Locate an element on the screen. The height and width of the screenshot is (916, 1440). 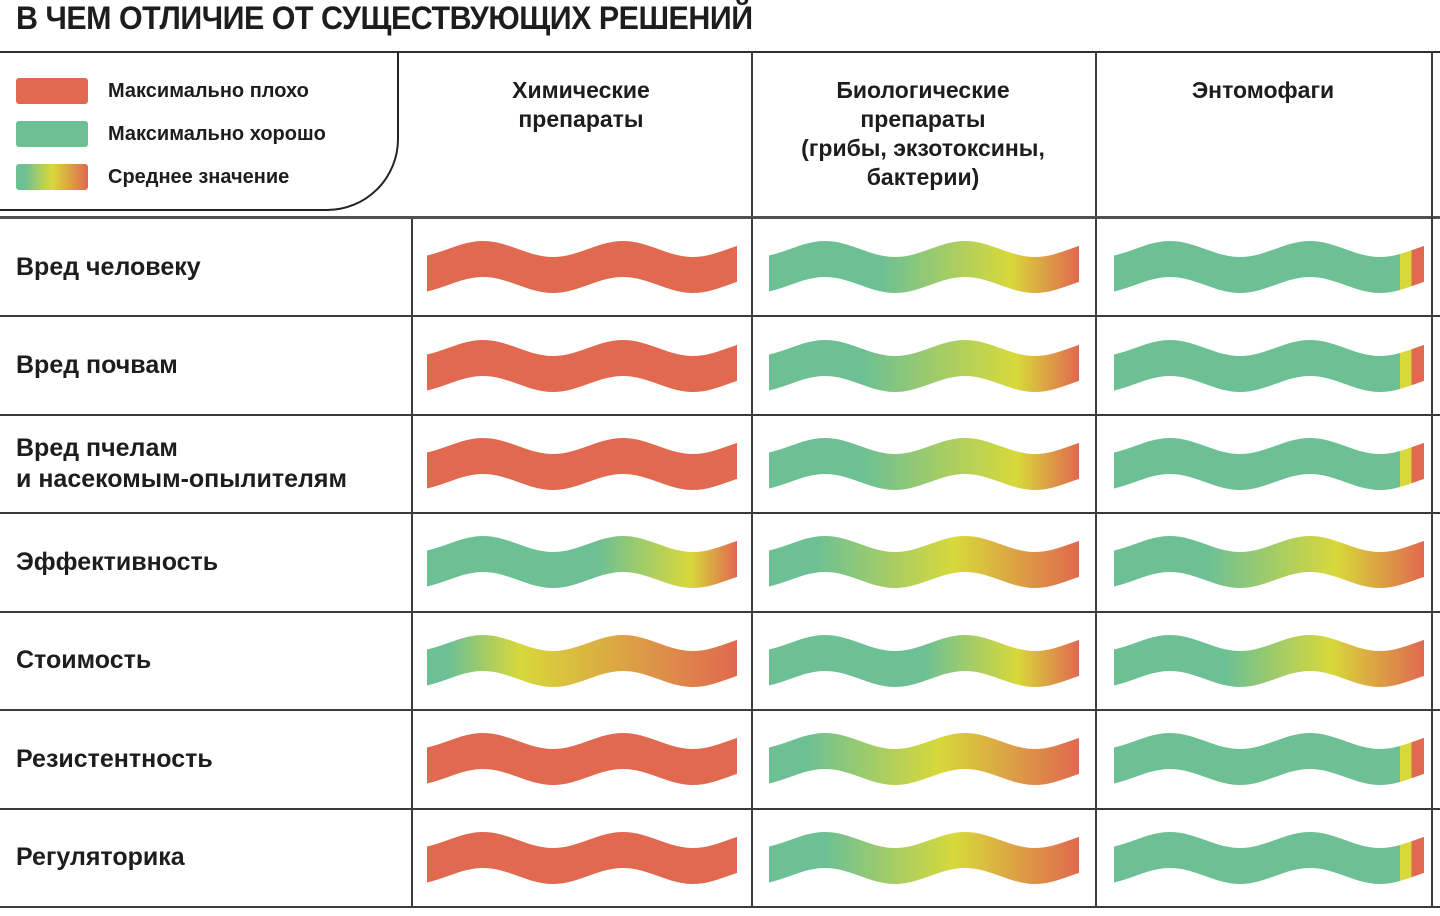
legend-swatch-good is located at coordinates (52, 134).